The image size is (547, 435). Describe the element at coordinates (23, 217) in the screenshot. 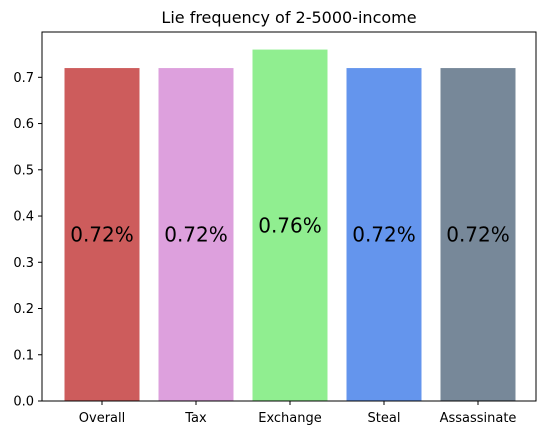

I see `y-tick-label: 0.4` at that location.